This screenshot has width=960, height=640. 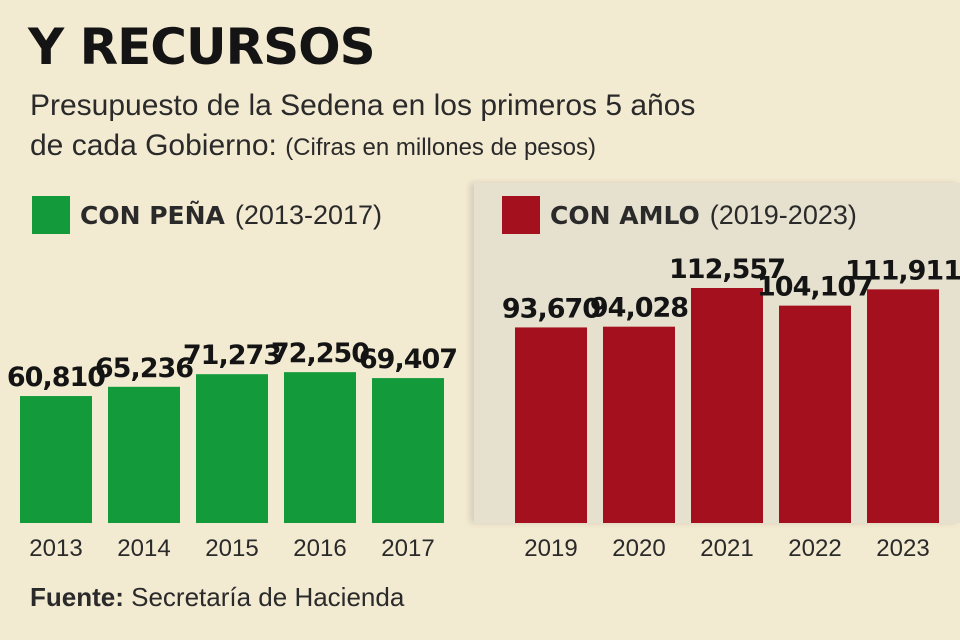 I want to click on source-label: Fuente:, so click(x=77, y=597).